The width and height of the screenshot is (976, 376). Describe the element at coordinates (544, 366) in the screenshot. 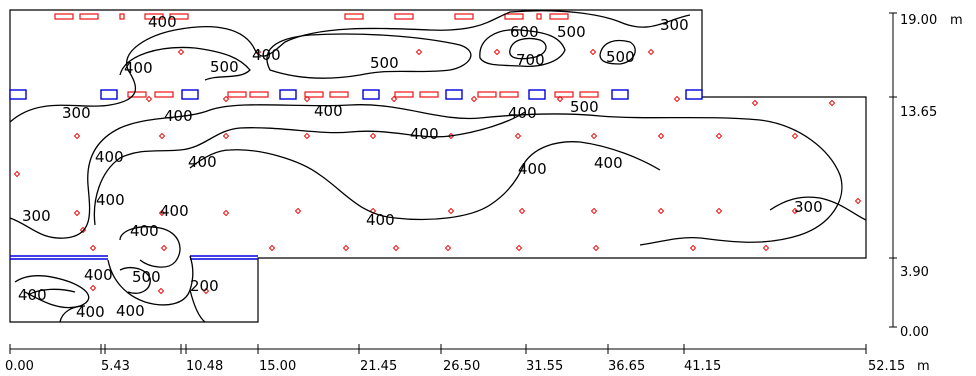

I see `x-tick-label: 31.55` at that location.